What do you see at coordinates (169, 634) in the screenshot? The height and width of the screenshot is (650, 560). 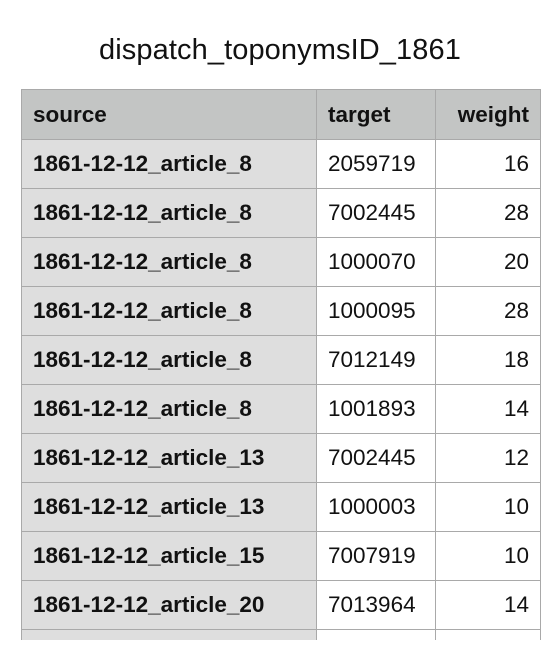 I see `cell-source-cut` at bounding box center [169, 634].